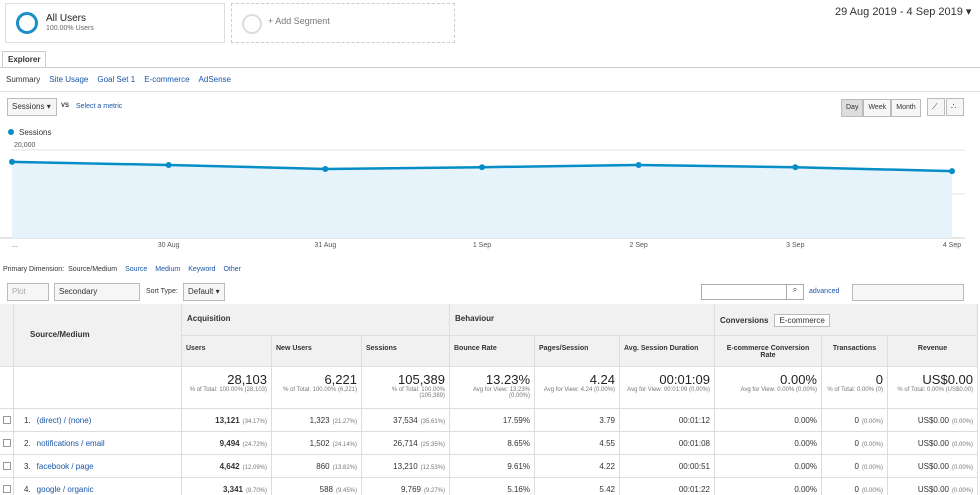 The height and width of the screenshot is (495, 980). I want to click on tab: Explorer, so click(24, 59).